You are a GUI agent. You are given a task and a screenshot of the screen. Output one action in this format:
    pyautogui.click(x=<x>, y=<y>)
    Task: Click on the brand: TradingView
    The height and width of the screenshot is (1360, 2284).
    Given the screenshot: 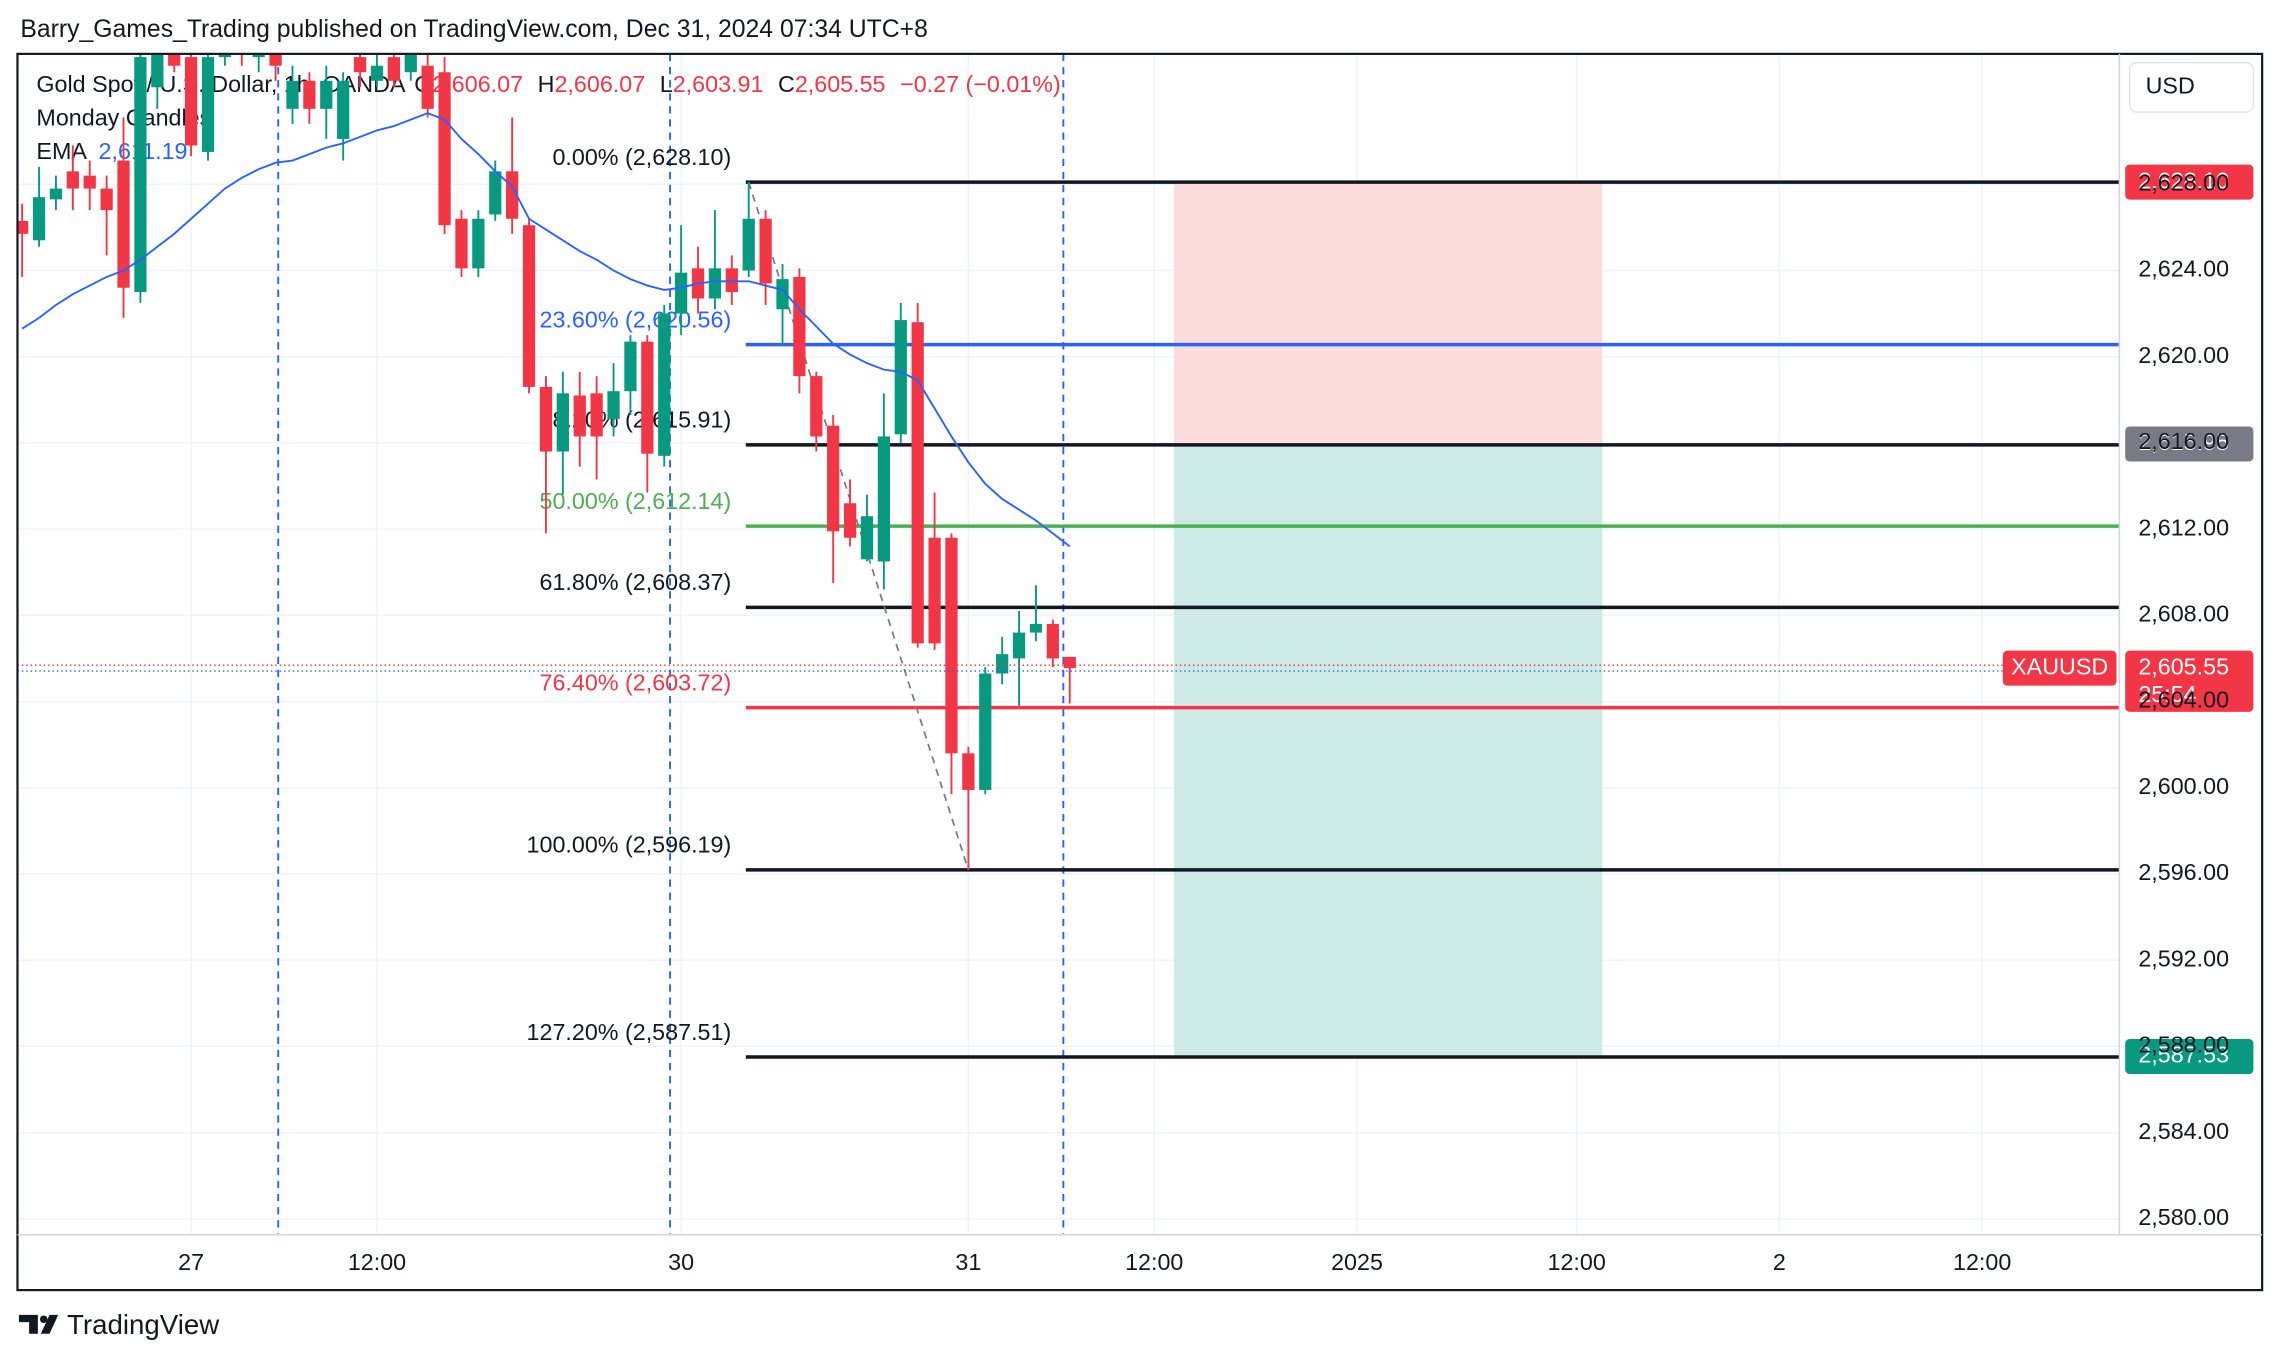 What is the action you would take?
    pyautogui.click(x=119, y=1324)
    